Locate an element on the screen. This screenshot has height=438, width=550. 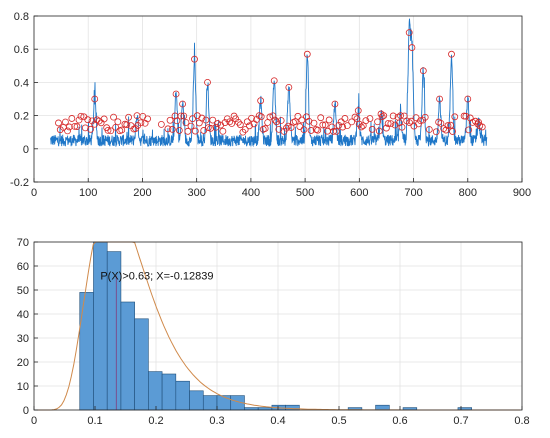
bottom-y-tick-label: 60 is located at coordinates (23, 267).